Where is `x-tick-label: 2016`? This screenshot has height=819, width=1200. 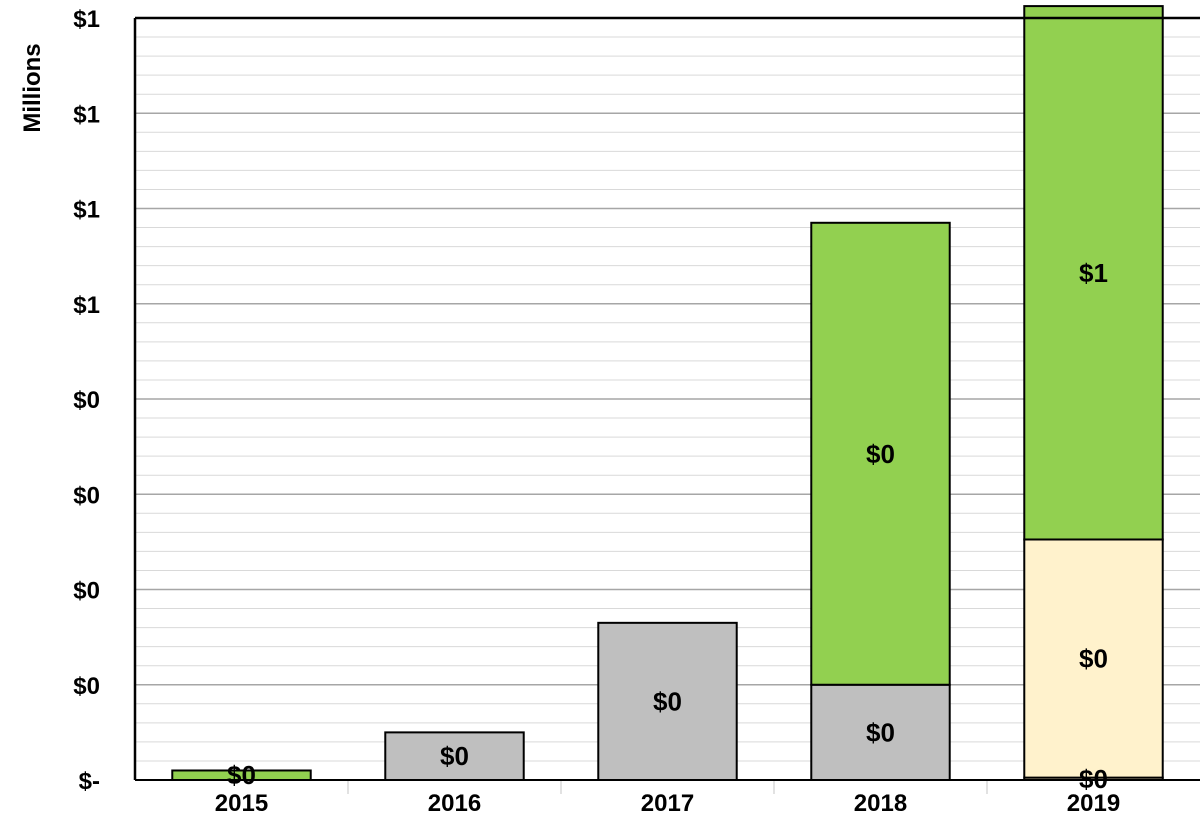 x-tick-label: 2016 is located at coordinates (454, 802).